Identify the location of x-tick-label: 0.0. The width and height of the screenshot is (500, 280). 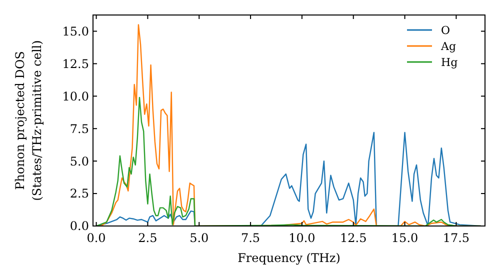
(96, 238).